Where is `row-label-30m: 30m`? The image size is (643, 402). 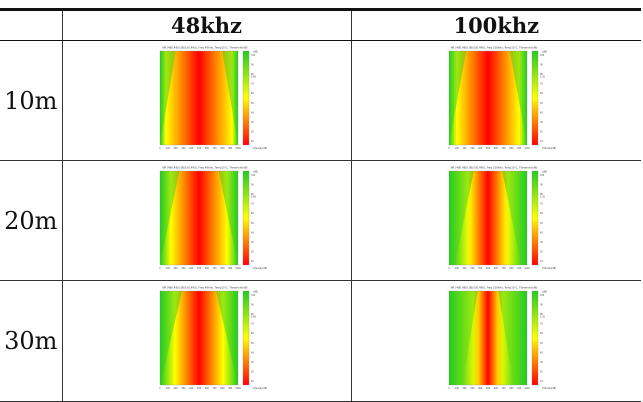 row-label-30m: 30m is located at coordinates (31, 341).